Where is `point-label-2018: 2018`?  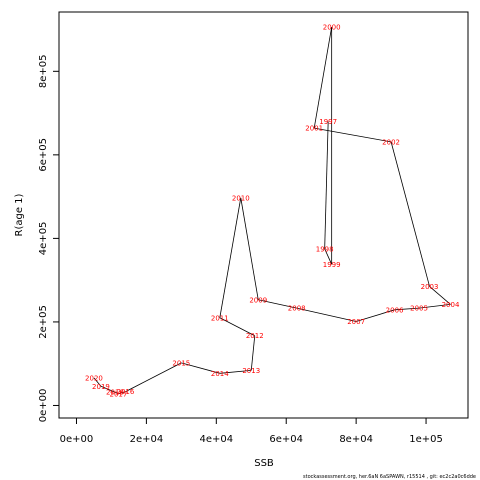
point-label-2018: 2018 is located at coordinates (115, 393).